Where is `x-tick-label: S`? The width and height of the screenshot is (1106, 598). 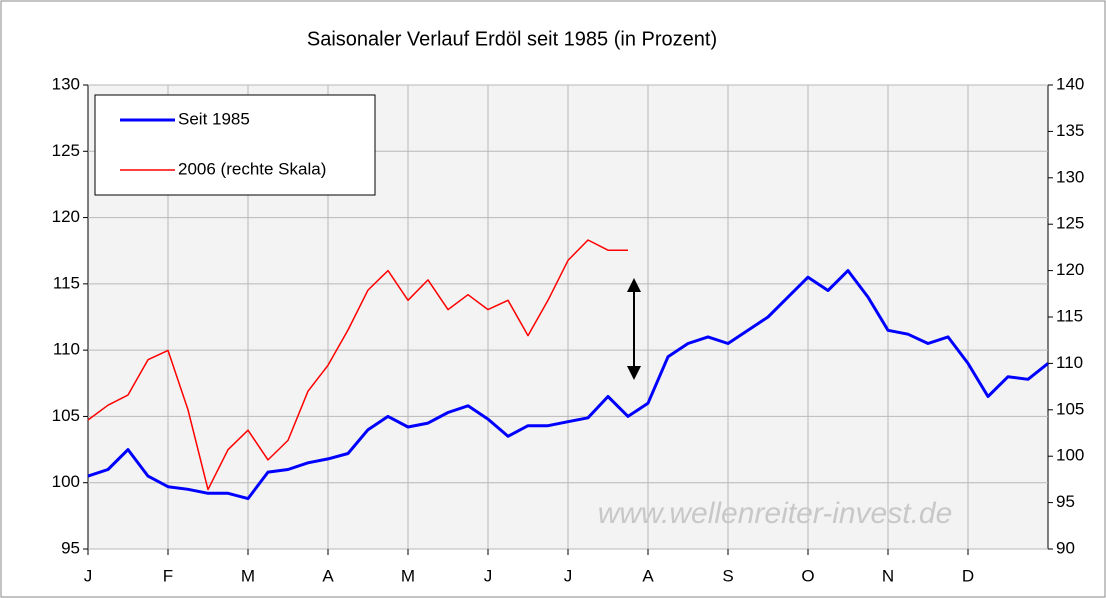 x-tick-label: S is located at coordinates (727, 575).